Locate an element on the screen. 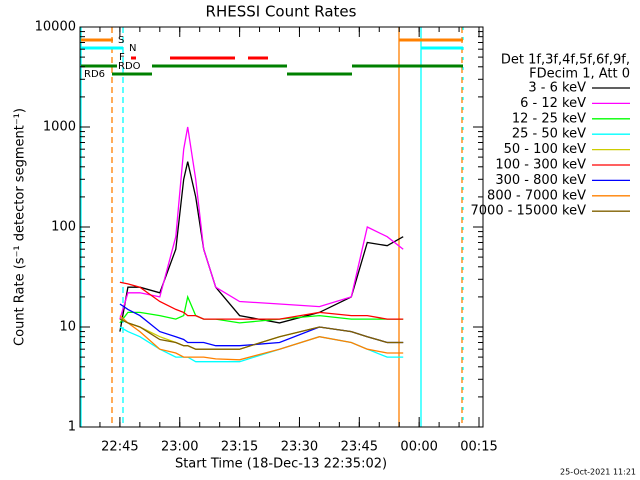 Image resolution: width=640 pixels, height=480 pixels. chart-title: RHESSI Count Rates is located at coordinates (281, 12).